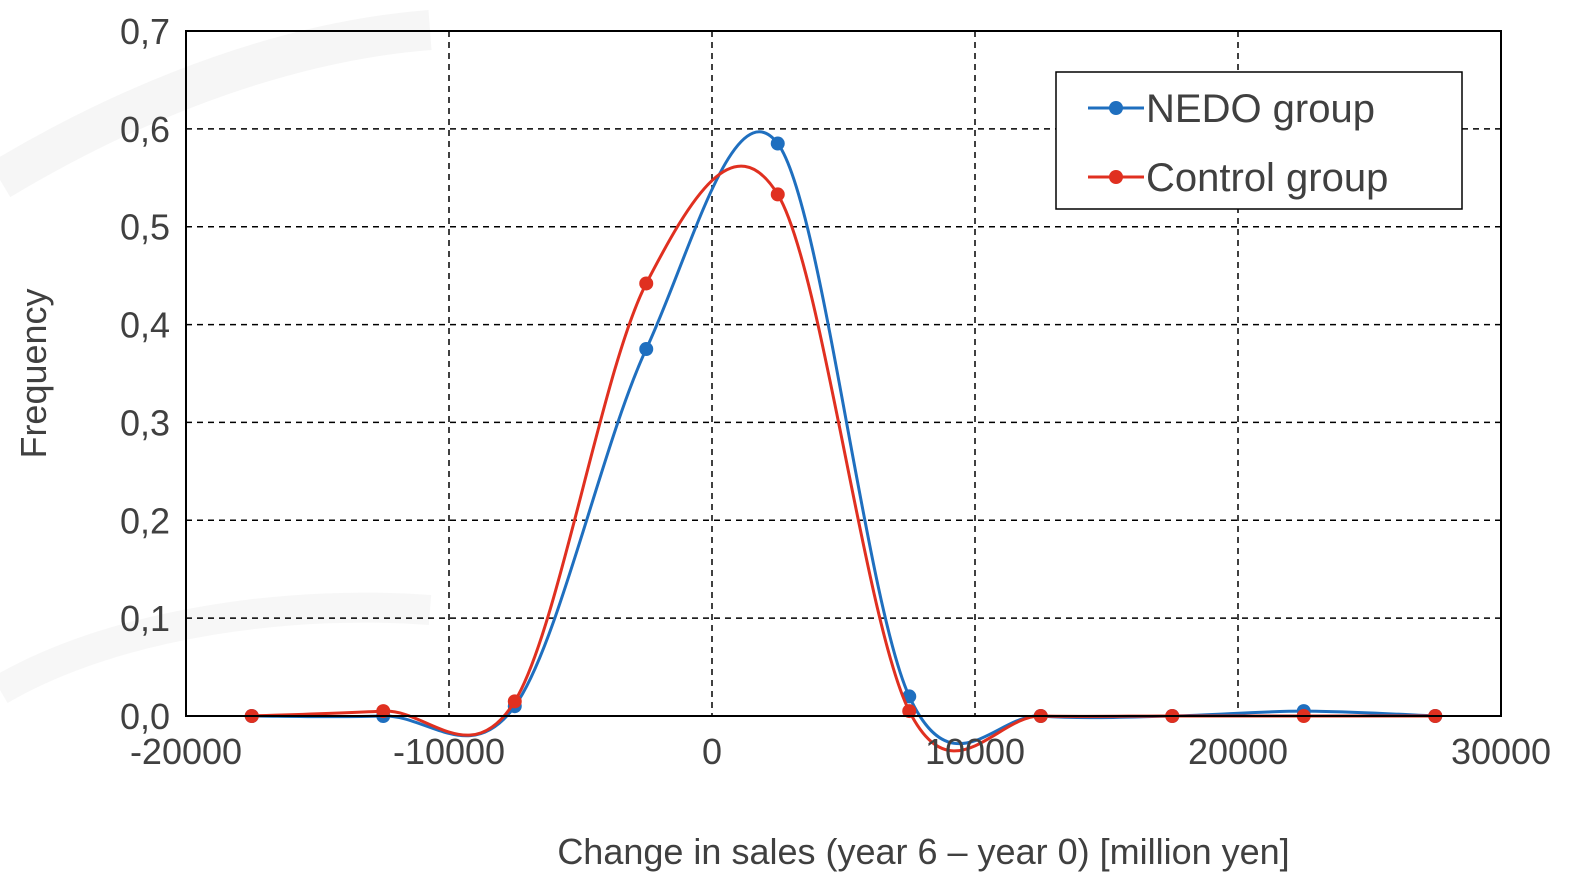 Image resolution: width=1595 pixels, height=877 pixels. Describe the element at coordinates (1238, 751) in the screenshot. I see `x-tick-label: 20000` at that location.